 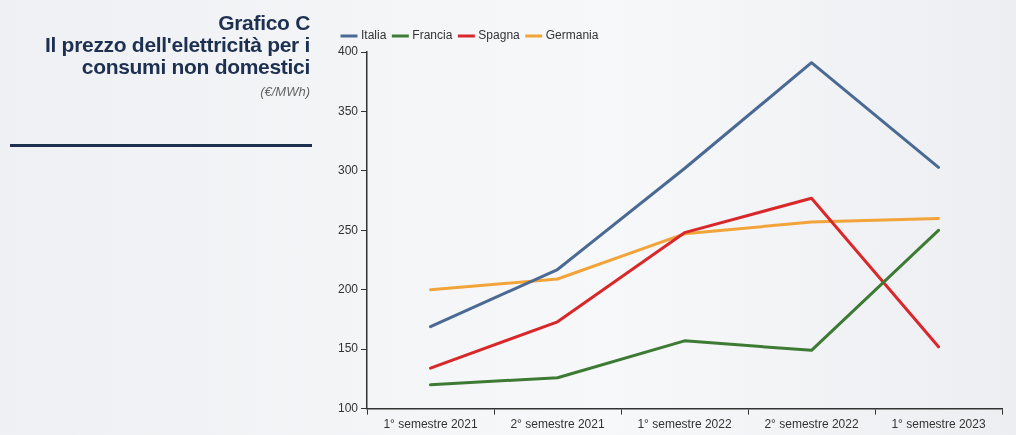 I want to click on x-tick-label: 1° semestre 2021, so click(x=430, y=424).